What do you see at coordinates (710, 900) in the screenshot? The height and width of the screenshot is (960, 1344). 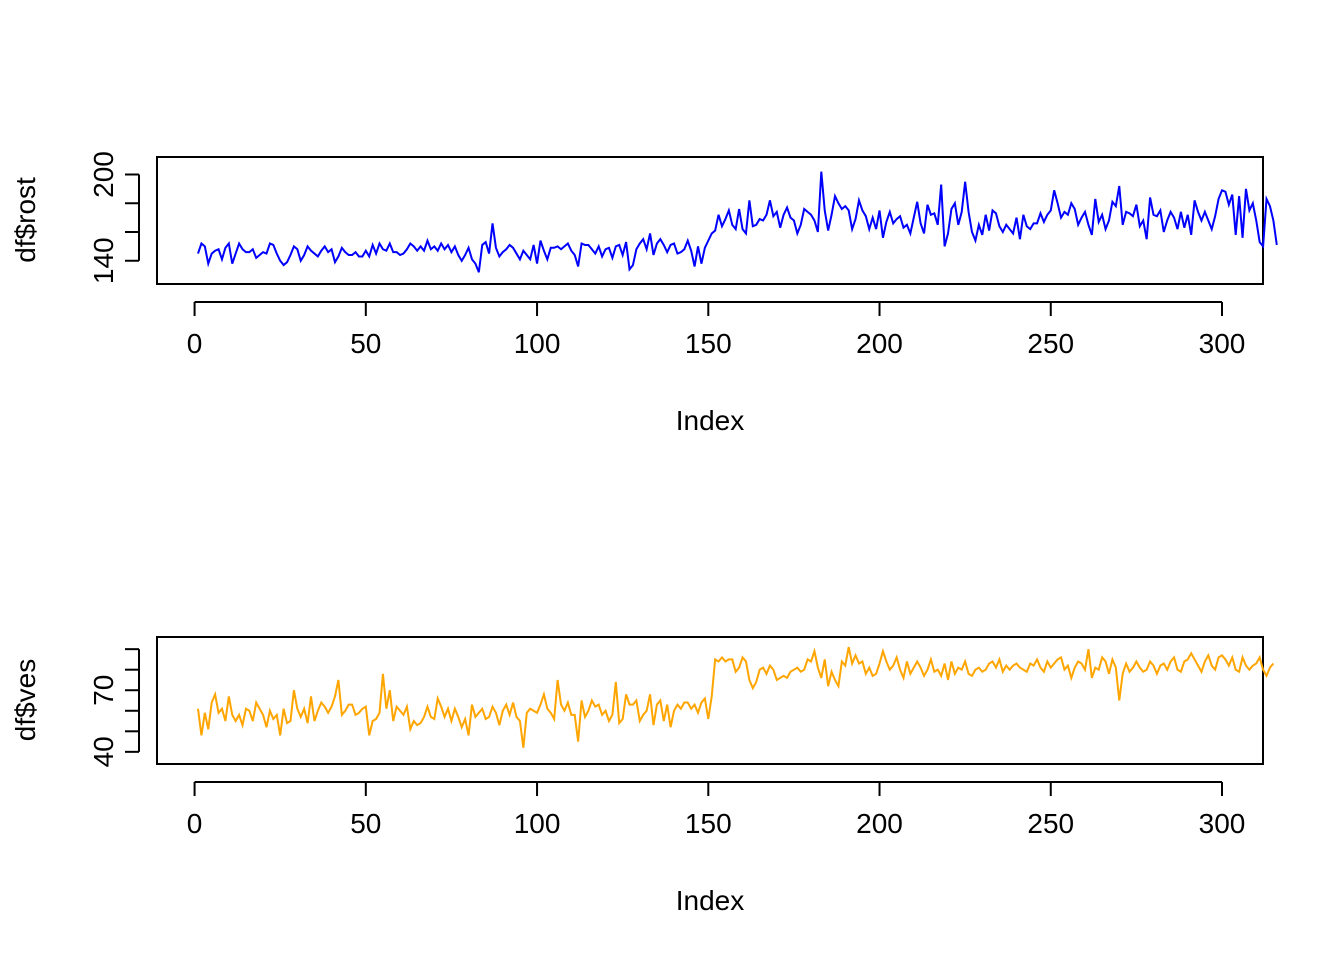 I see `ves-x-axis-label: Index` at bounding box center [710, 900].